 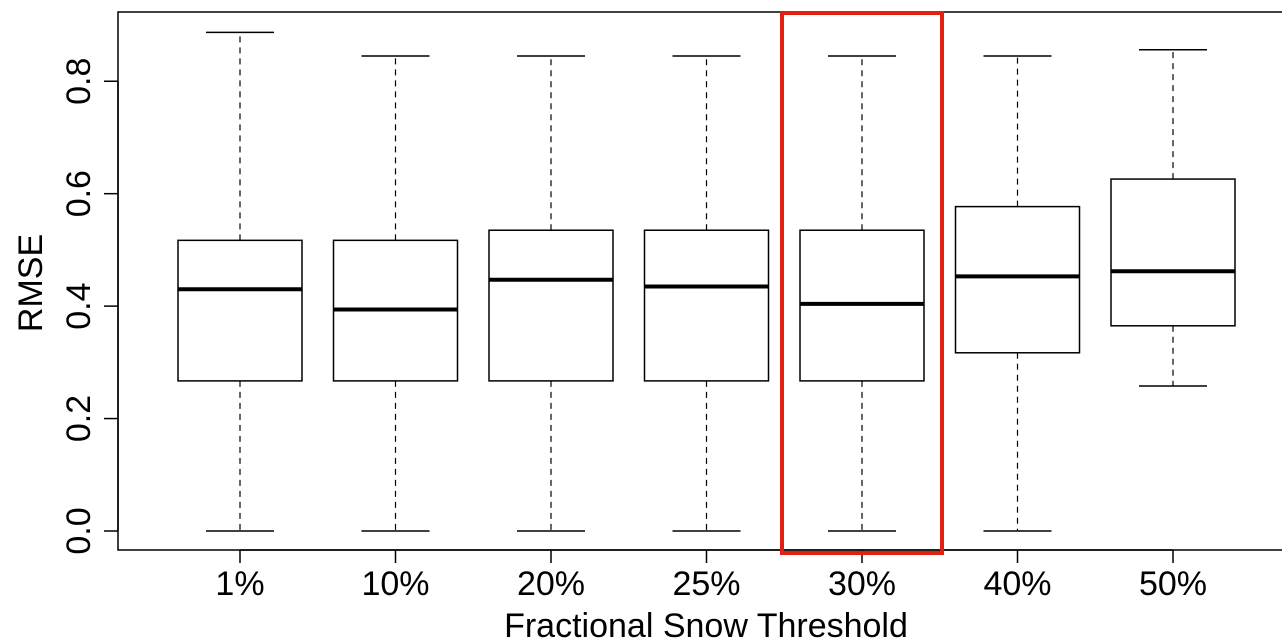 I want to click on y-axis-title: RMSE, so click(x=31, y=283).